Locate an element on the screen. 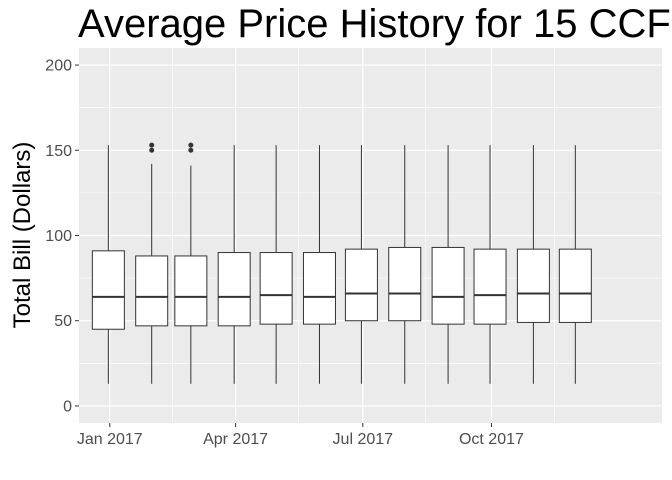  chart-title: Average Price History for 15 CCF is located at coordinates (374, 24).